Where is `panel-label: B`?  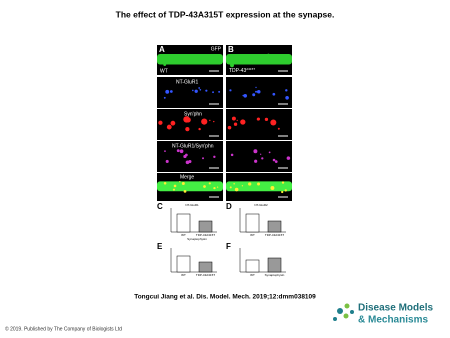 panel-label: B is located at coordinates (231, 49).